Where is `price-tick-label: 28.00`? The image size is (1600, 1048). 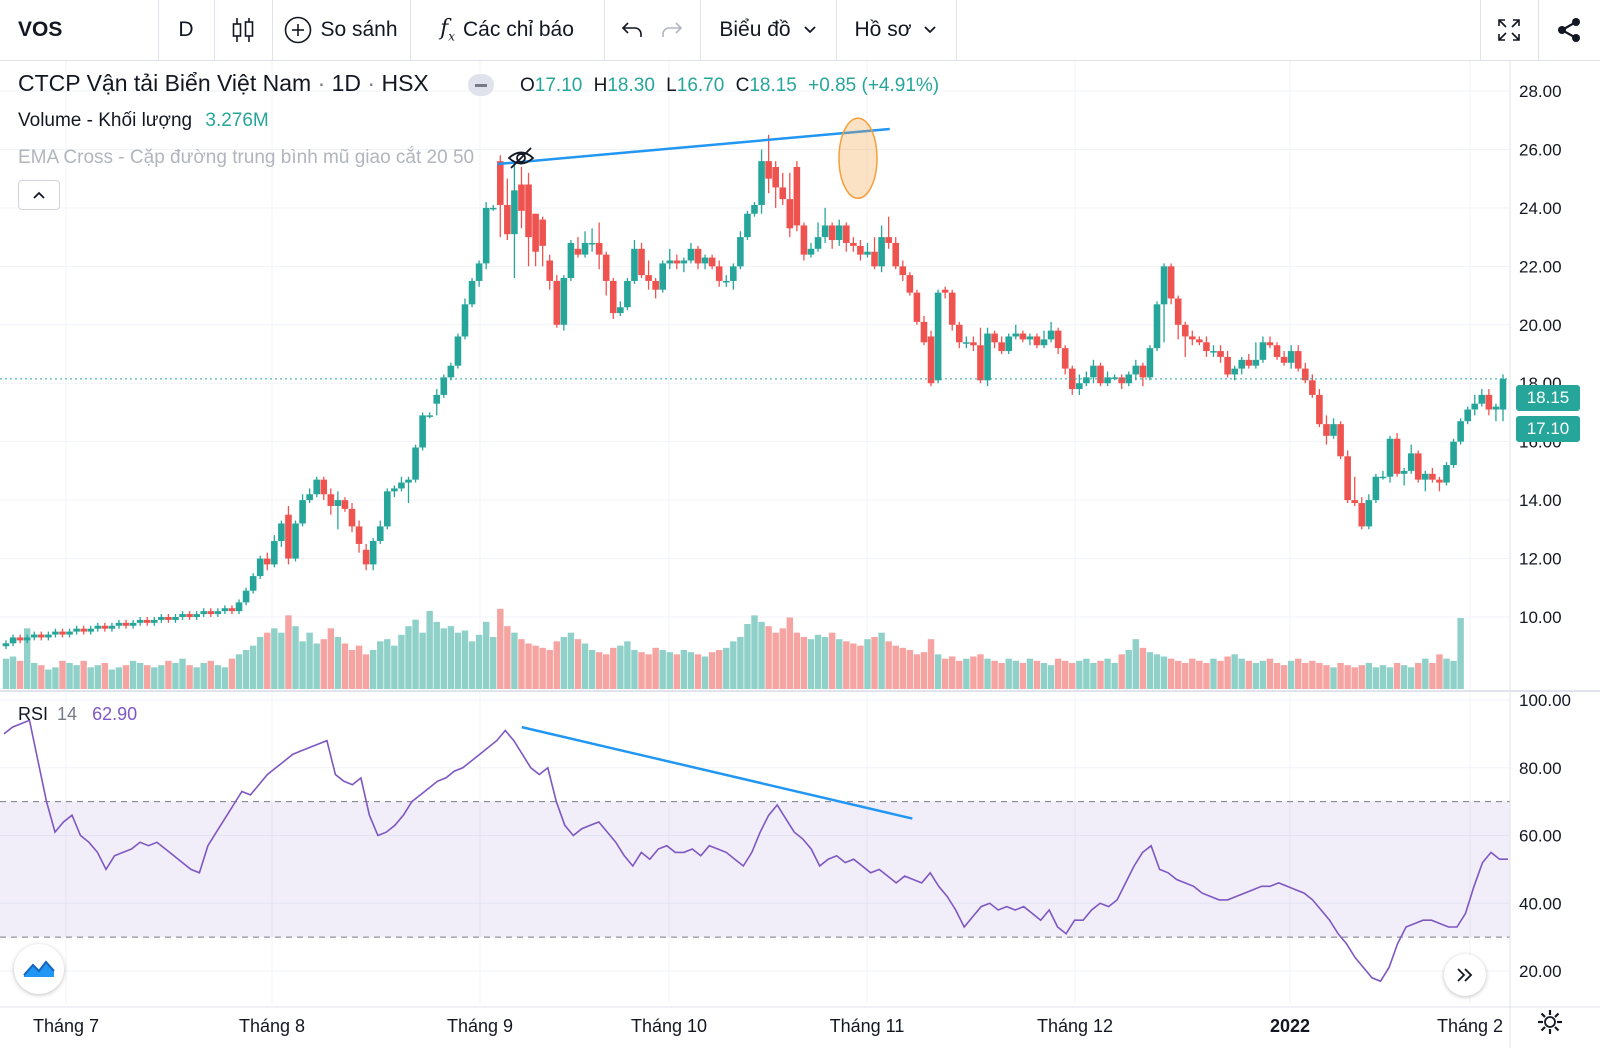 price-tick-label: 28.00 is located at coordinates (1540, 91).